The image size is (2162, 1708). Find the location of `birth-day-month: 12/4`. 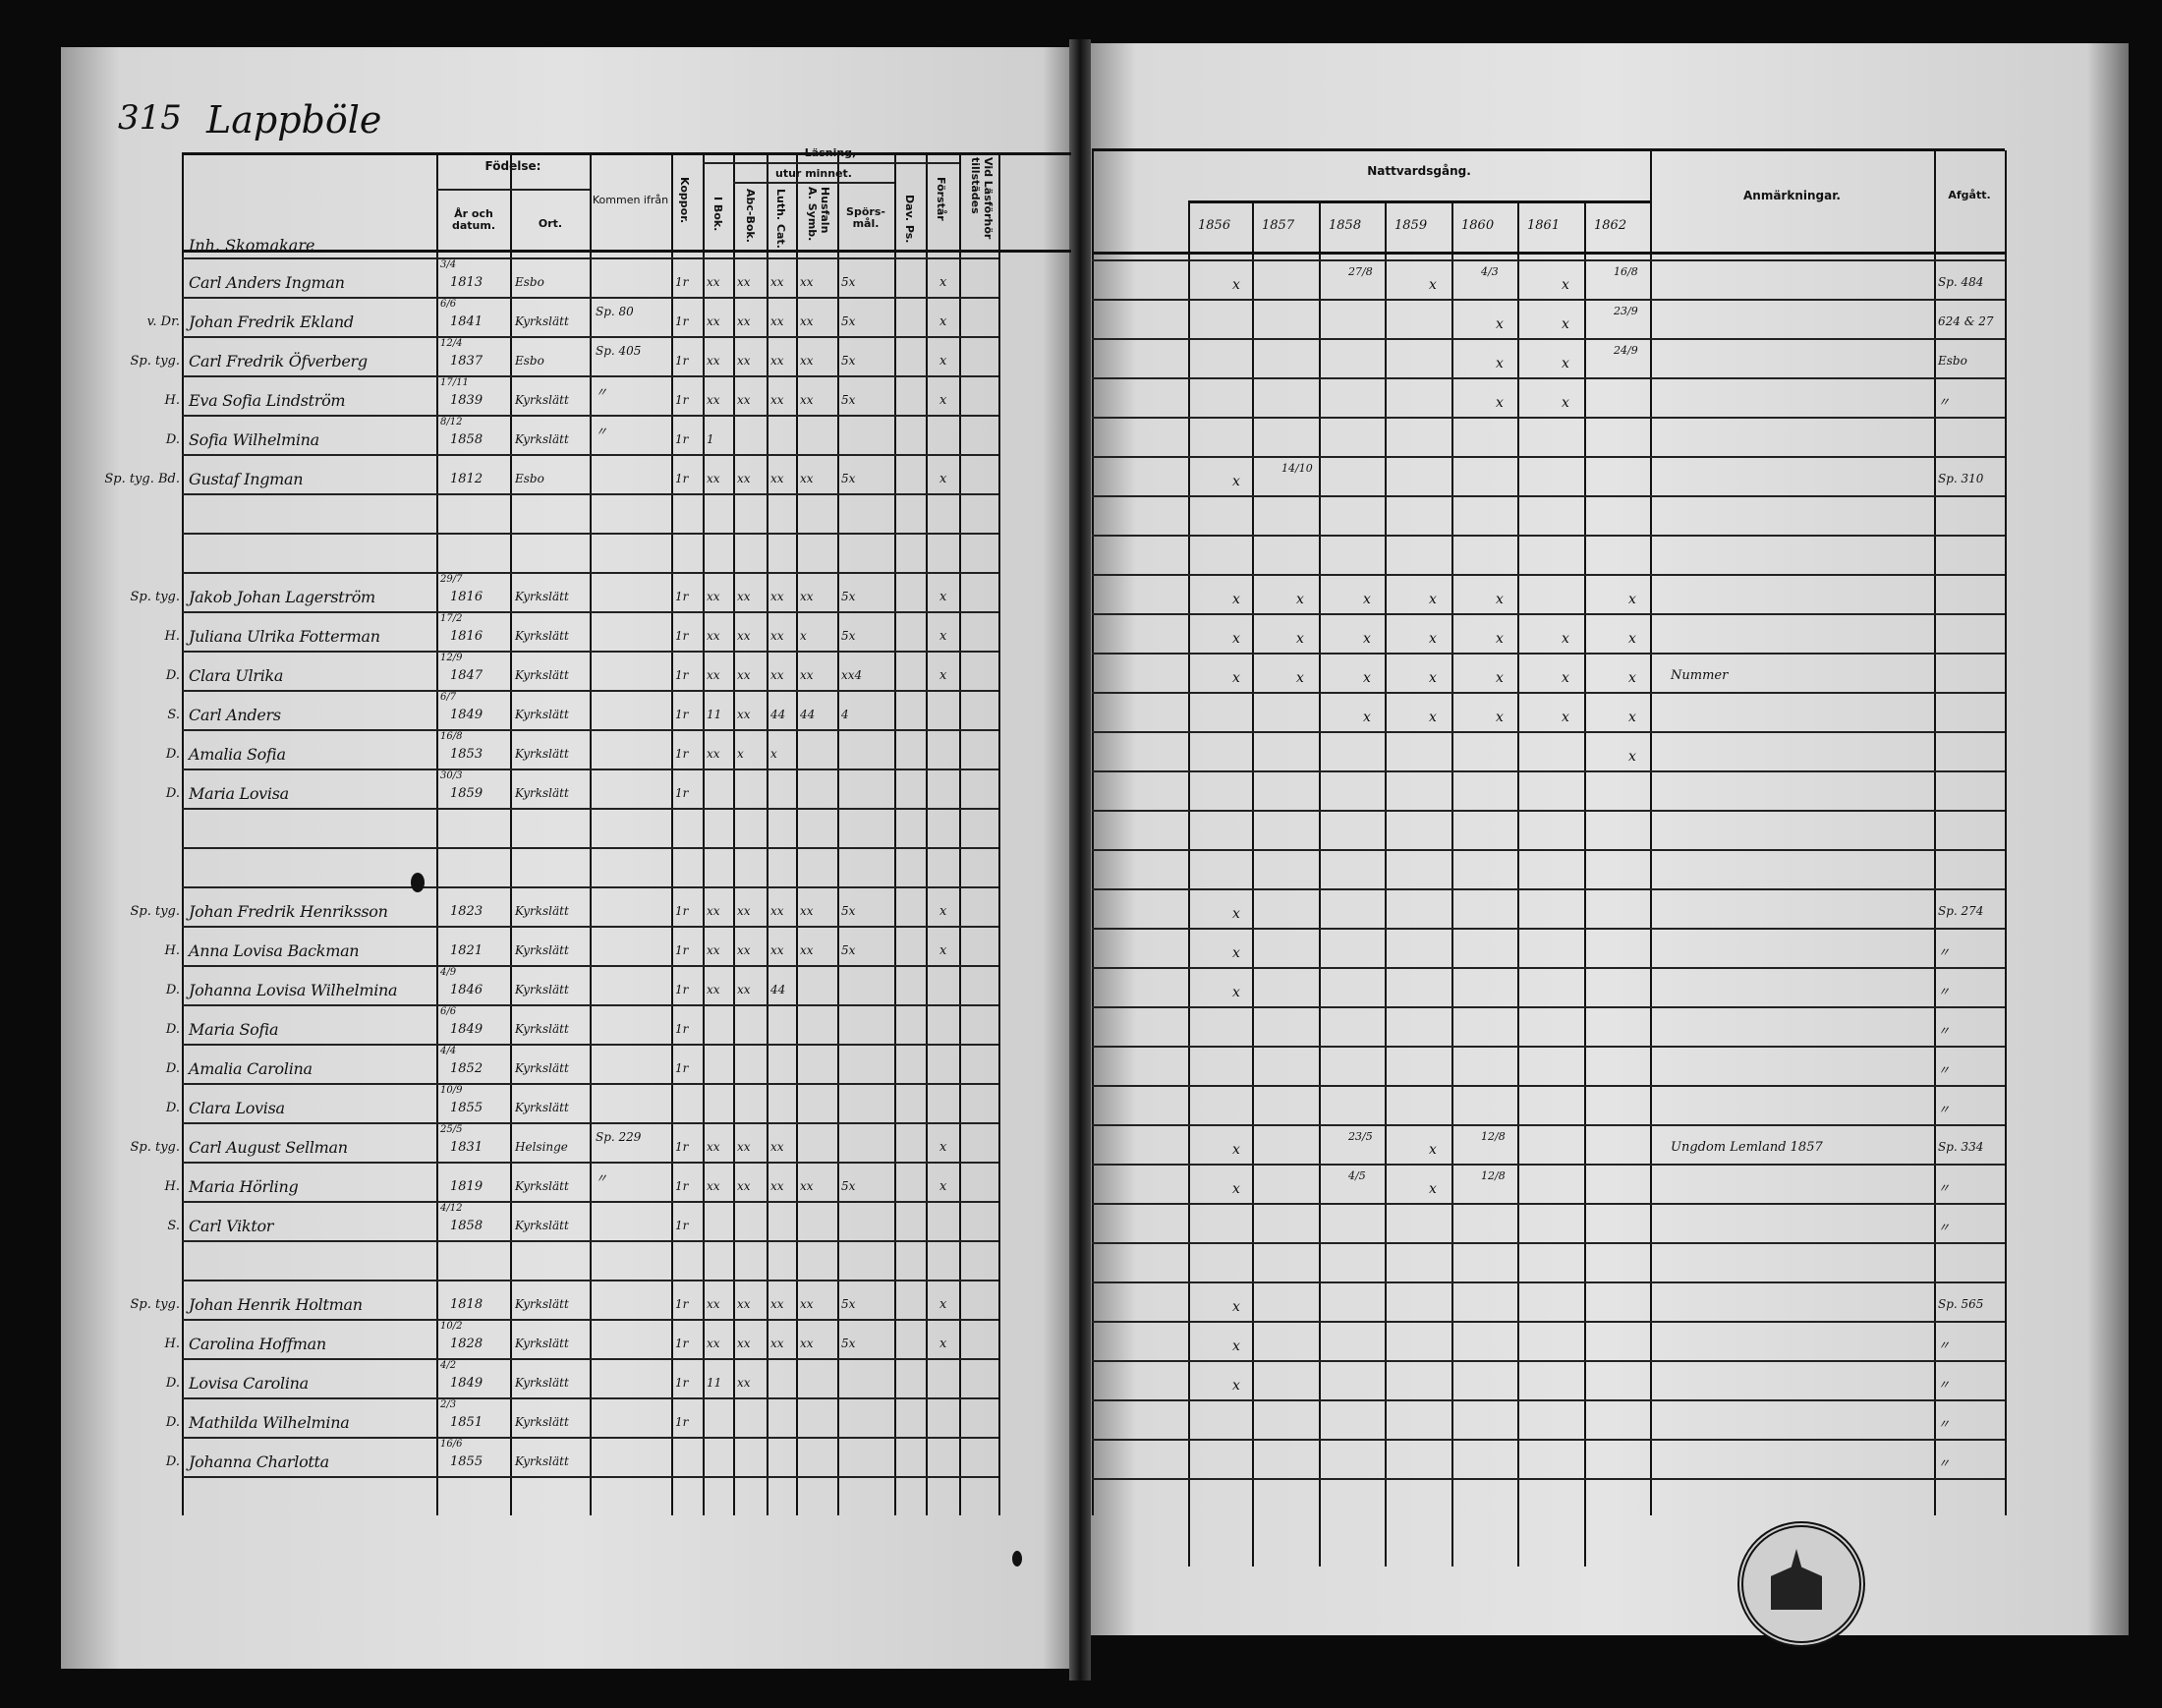

birth-day-month: 12/4 is located at coordinates (451, 343).